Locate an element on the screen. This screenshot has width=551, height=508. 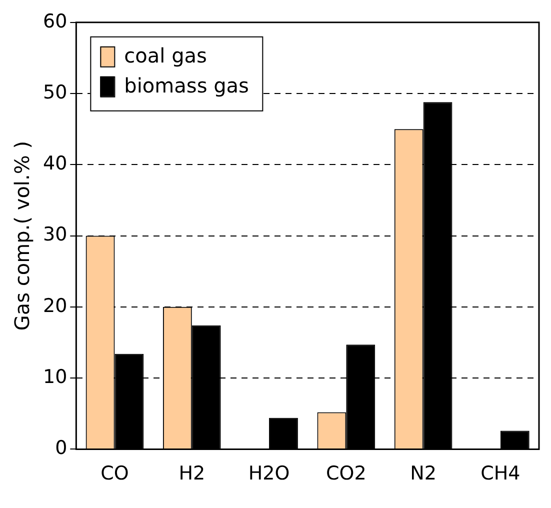
y-tick-label: 50 is located at coordinates (55, 92).